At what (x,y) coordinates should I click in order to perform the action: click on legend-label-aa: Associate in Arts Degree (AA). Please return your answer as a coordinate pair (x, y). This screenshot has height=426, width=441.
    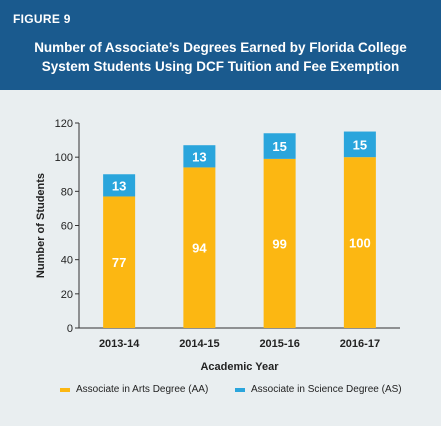
    Looking at the image, I should click on (142, 389).